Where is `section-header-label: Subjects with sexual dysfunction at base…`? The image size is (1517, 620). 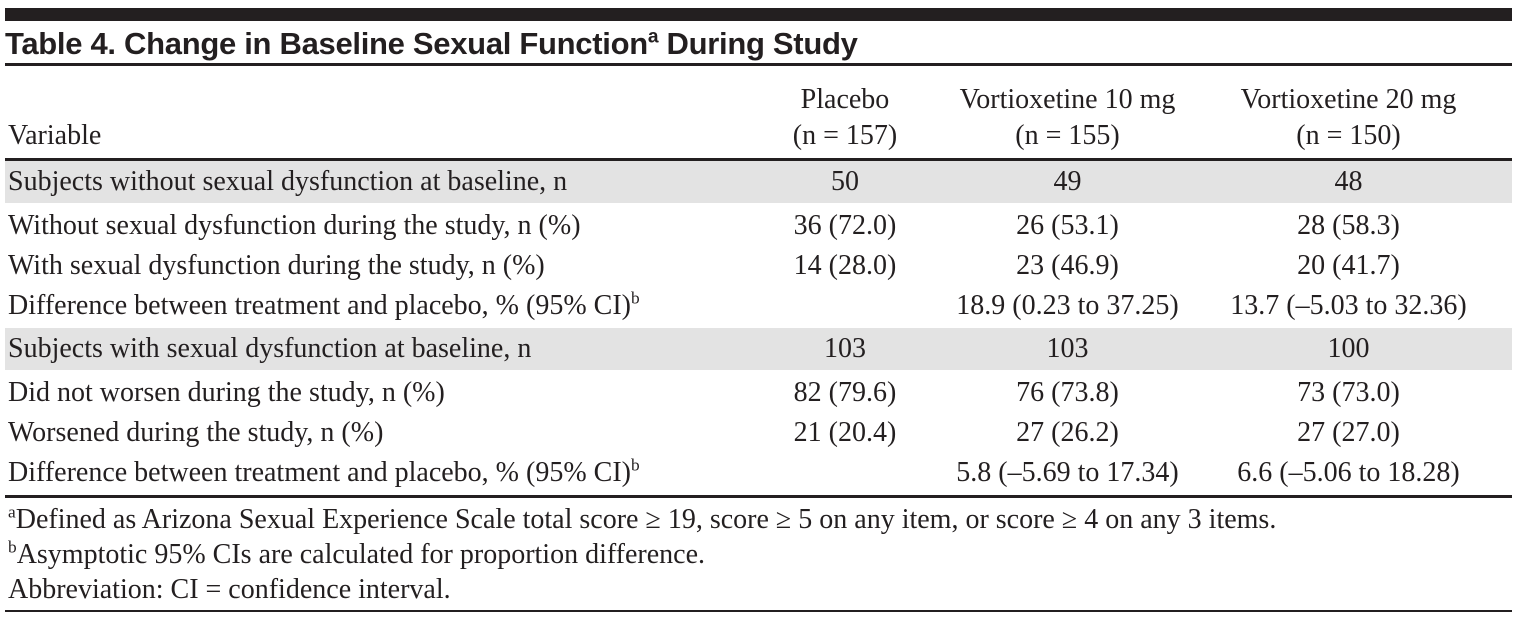
section-header-label: Subjects with sexual dysfunction at base… is located at coordinates (270, 348).